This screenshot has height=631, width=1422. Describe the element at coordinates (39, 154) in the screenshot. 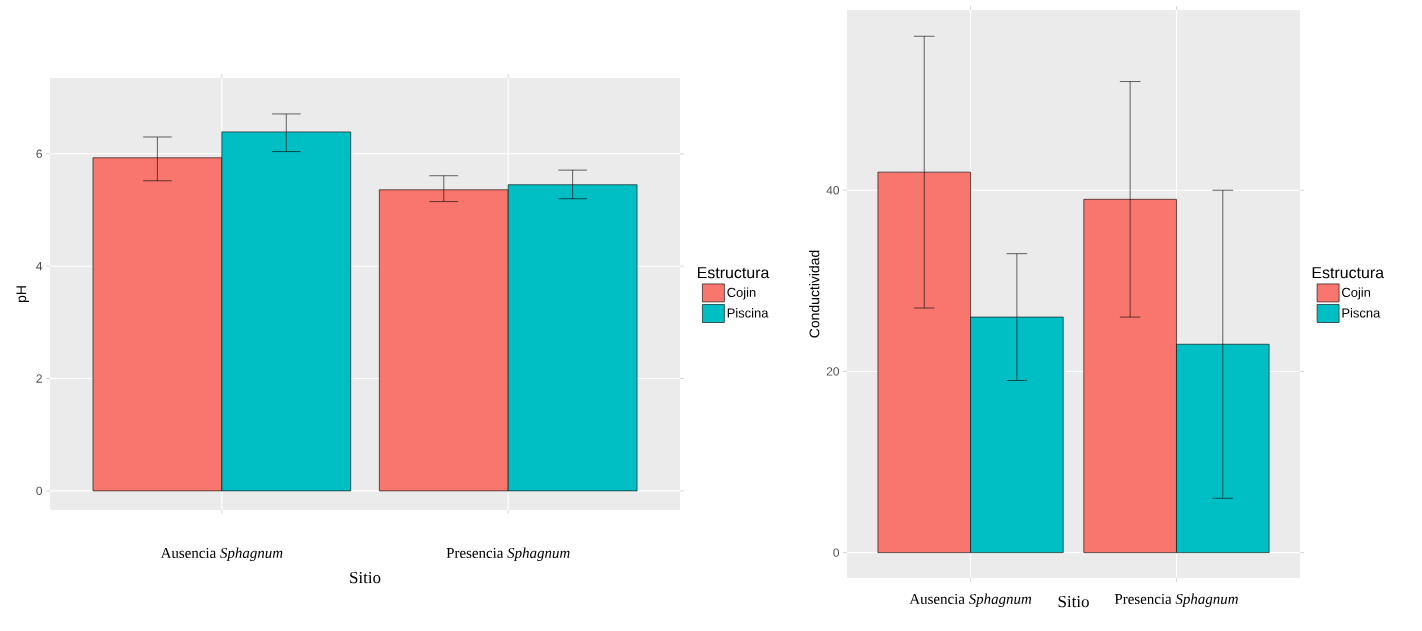

I see `y-tick-label: 6` at that location.